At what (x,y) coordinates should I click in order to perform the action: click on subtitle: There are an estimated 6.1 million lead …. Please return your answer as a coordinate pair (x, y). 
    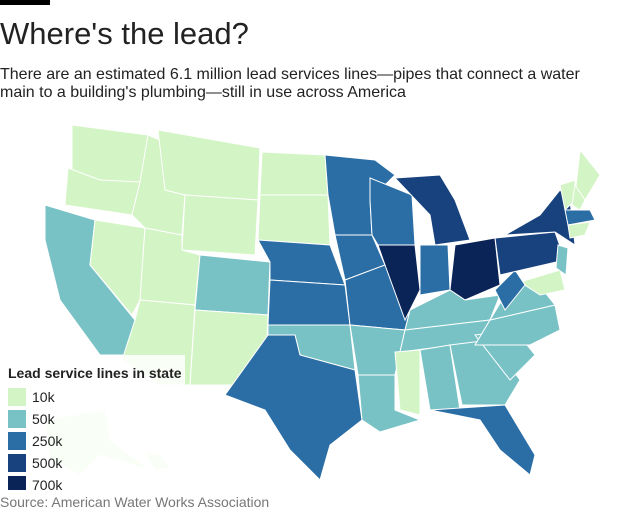
    Looking at the image, I should click on (290, 83).